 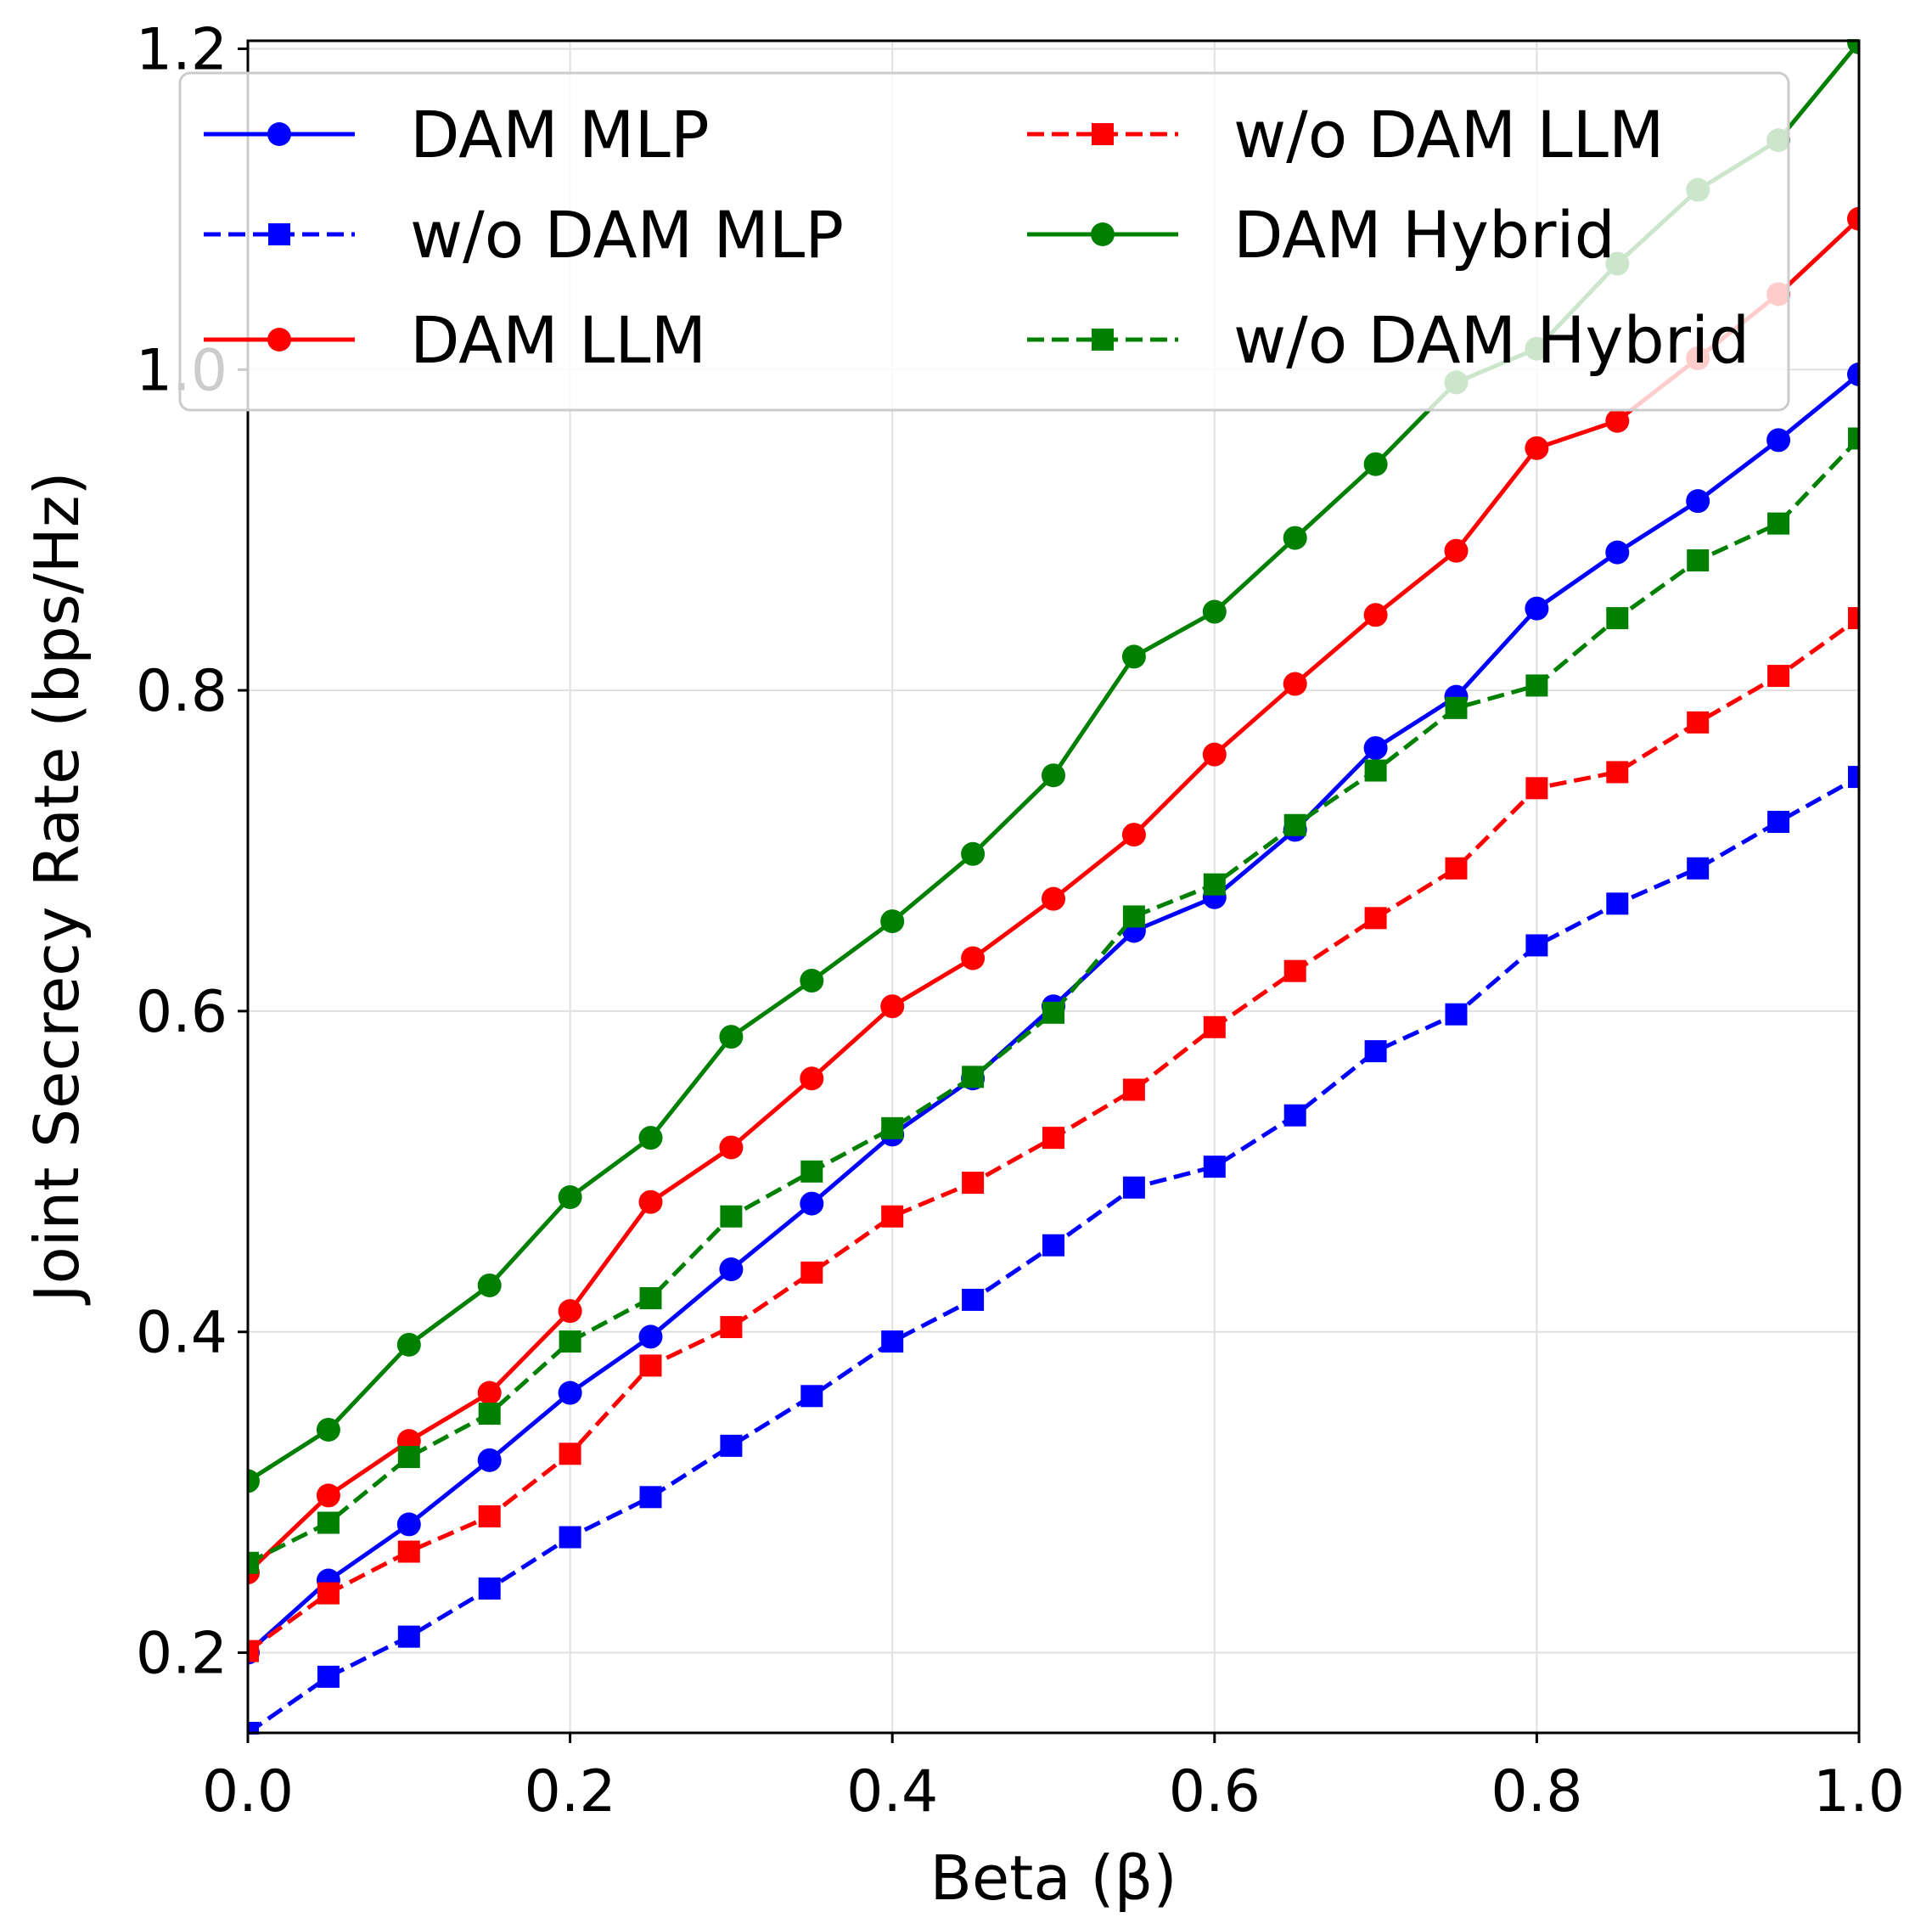 I want to click on legend-item-w-o-dam-mlp: w/o DAM MLP, so click(x=524, y=235).